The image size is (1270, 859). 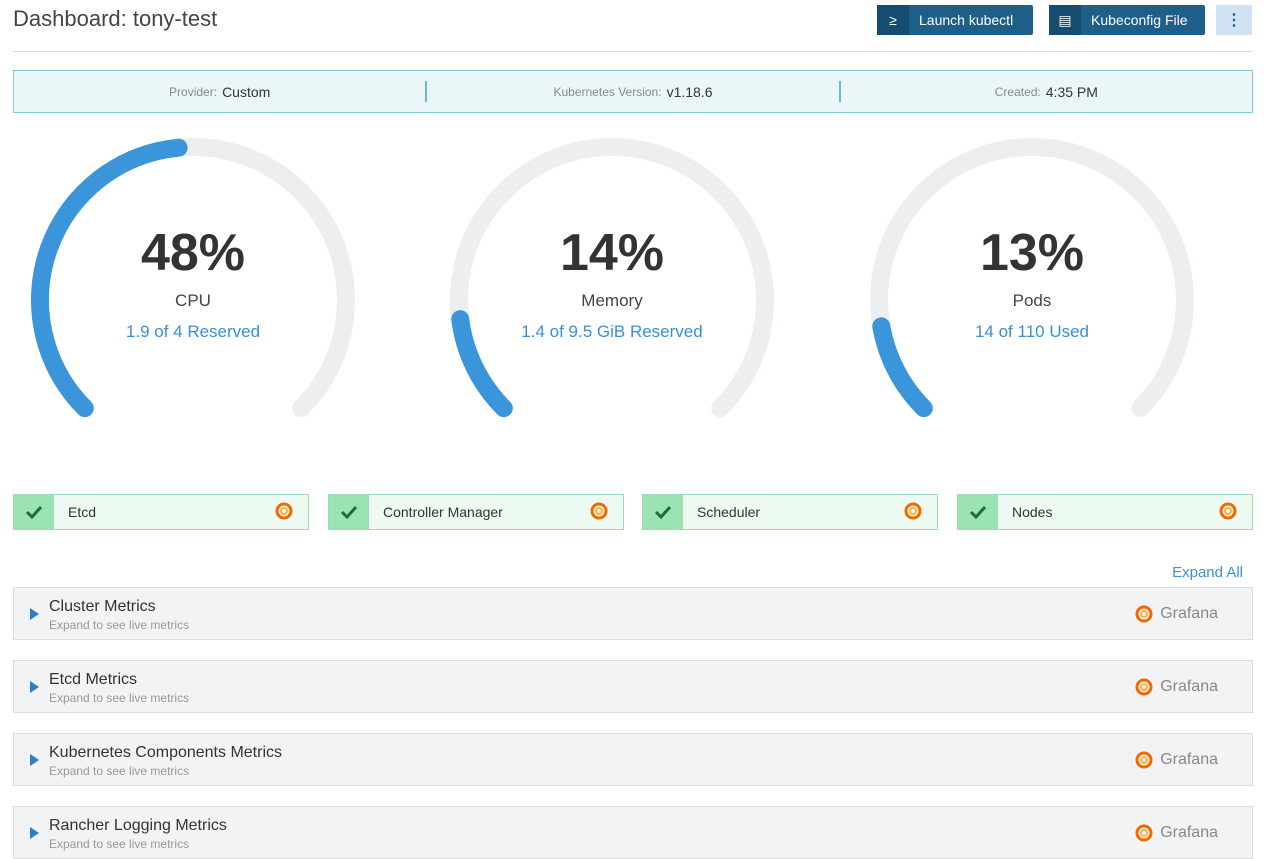 I want to click on gauge-detail: 1.9 of 4 Reserved, so click(x=193, y=331).